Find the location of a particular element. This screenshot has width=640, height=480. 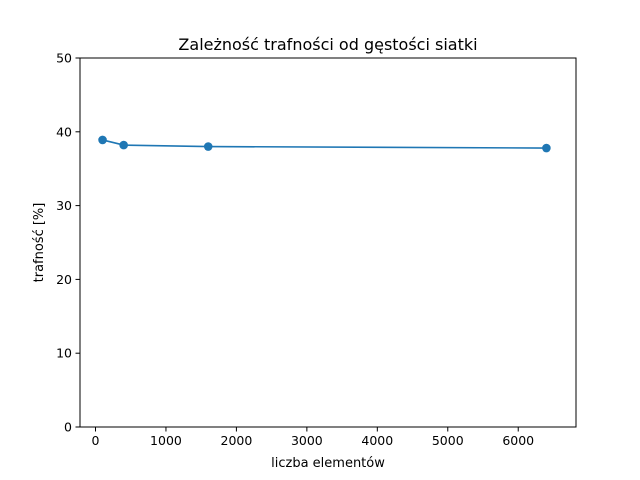

x-tick-label: 6000 is located at coordinates (518, 440).